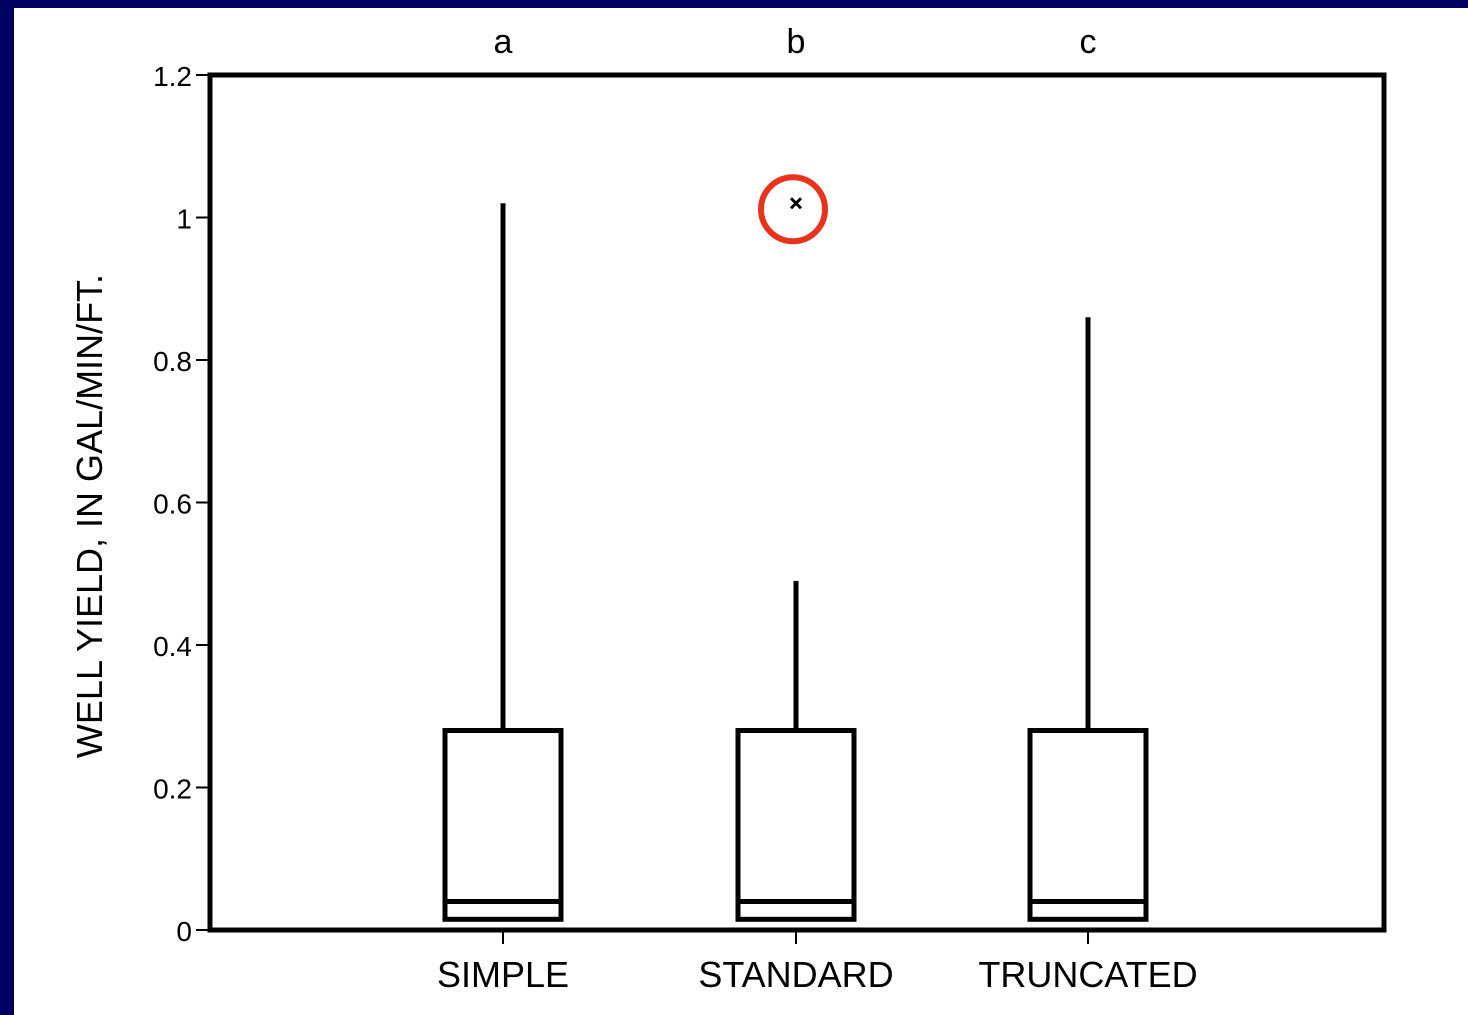  I want to click on x-axis: SIMPLE STANDARD TRUNCATED, so click(817, 962).